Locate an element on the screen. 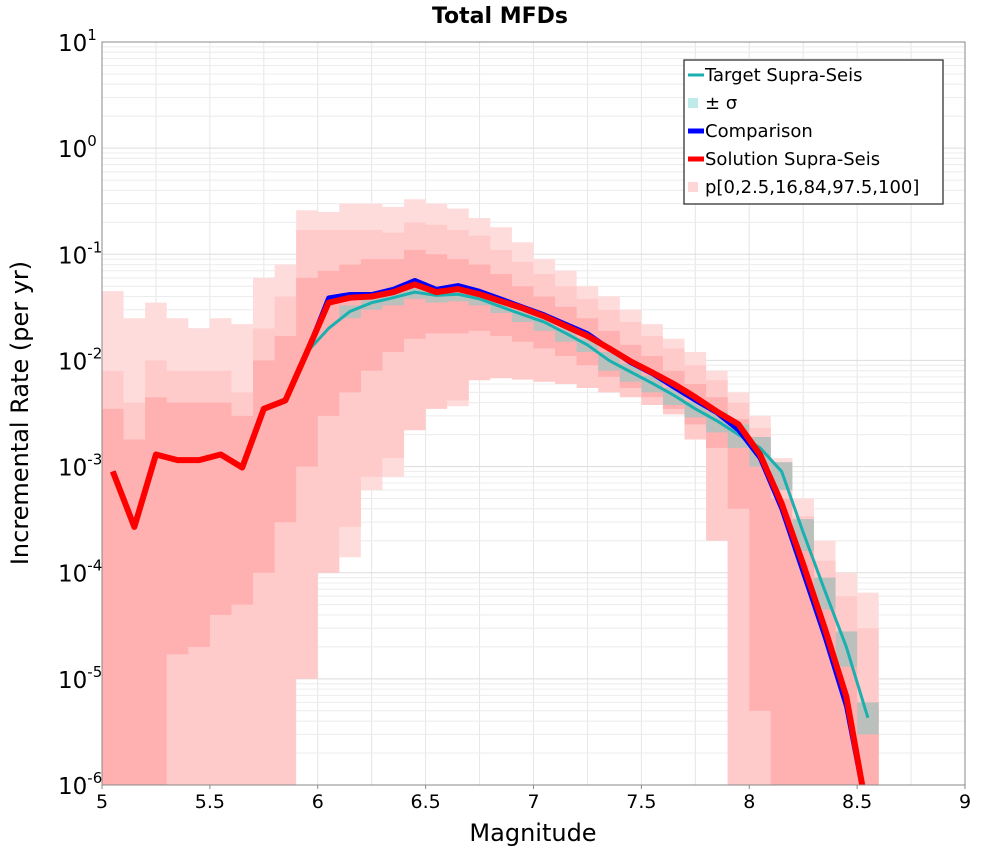 The width and height of the screenshot is (1000, 850). x-axis-label: Magnitude is located at coordinates (532, 833).